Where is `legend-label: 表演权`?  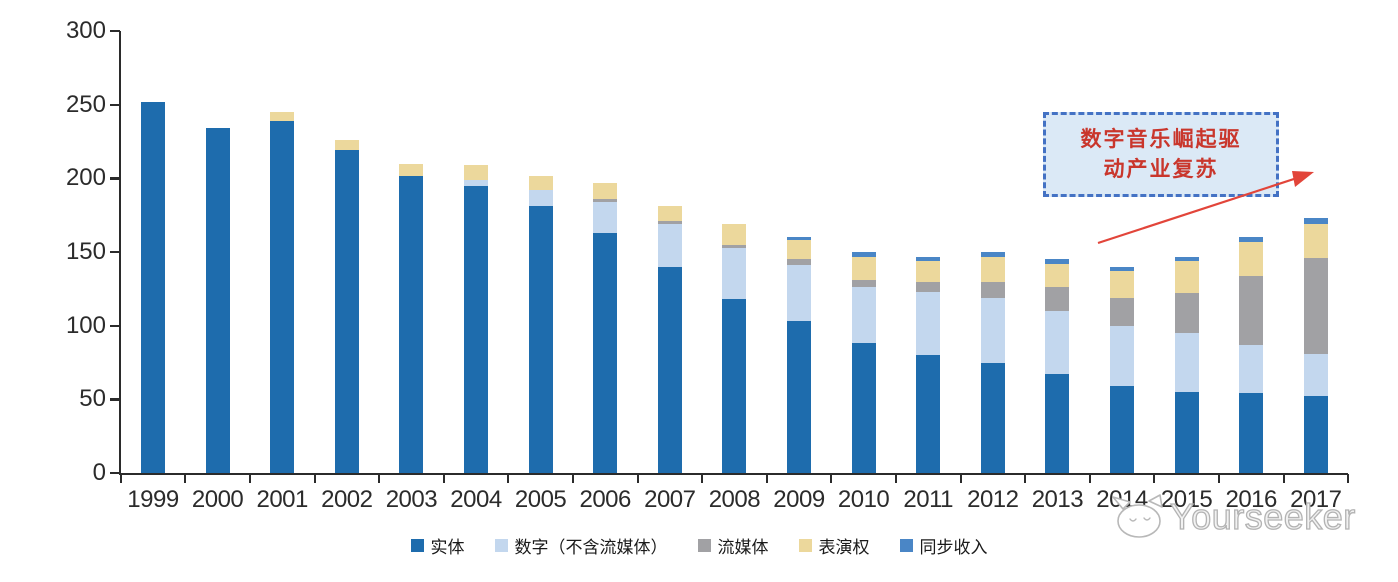 legend-label: 表演权 is located at coordinates (844, 547).